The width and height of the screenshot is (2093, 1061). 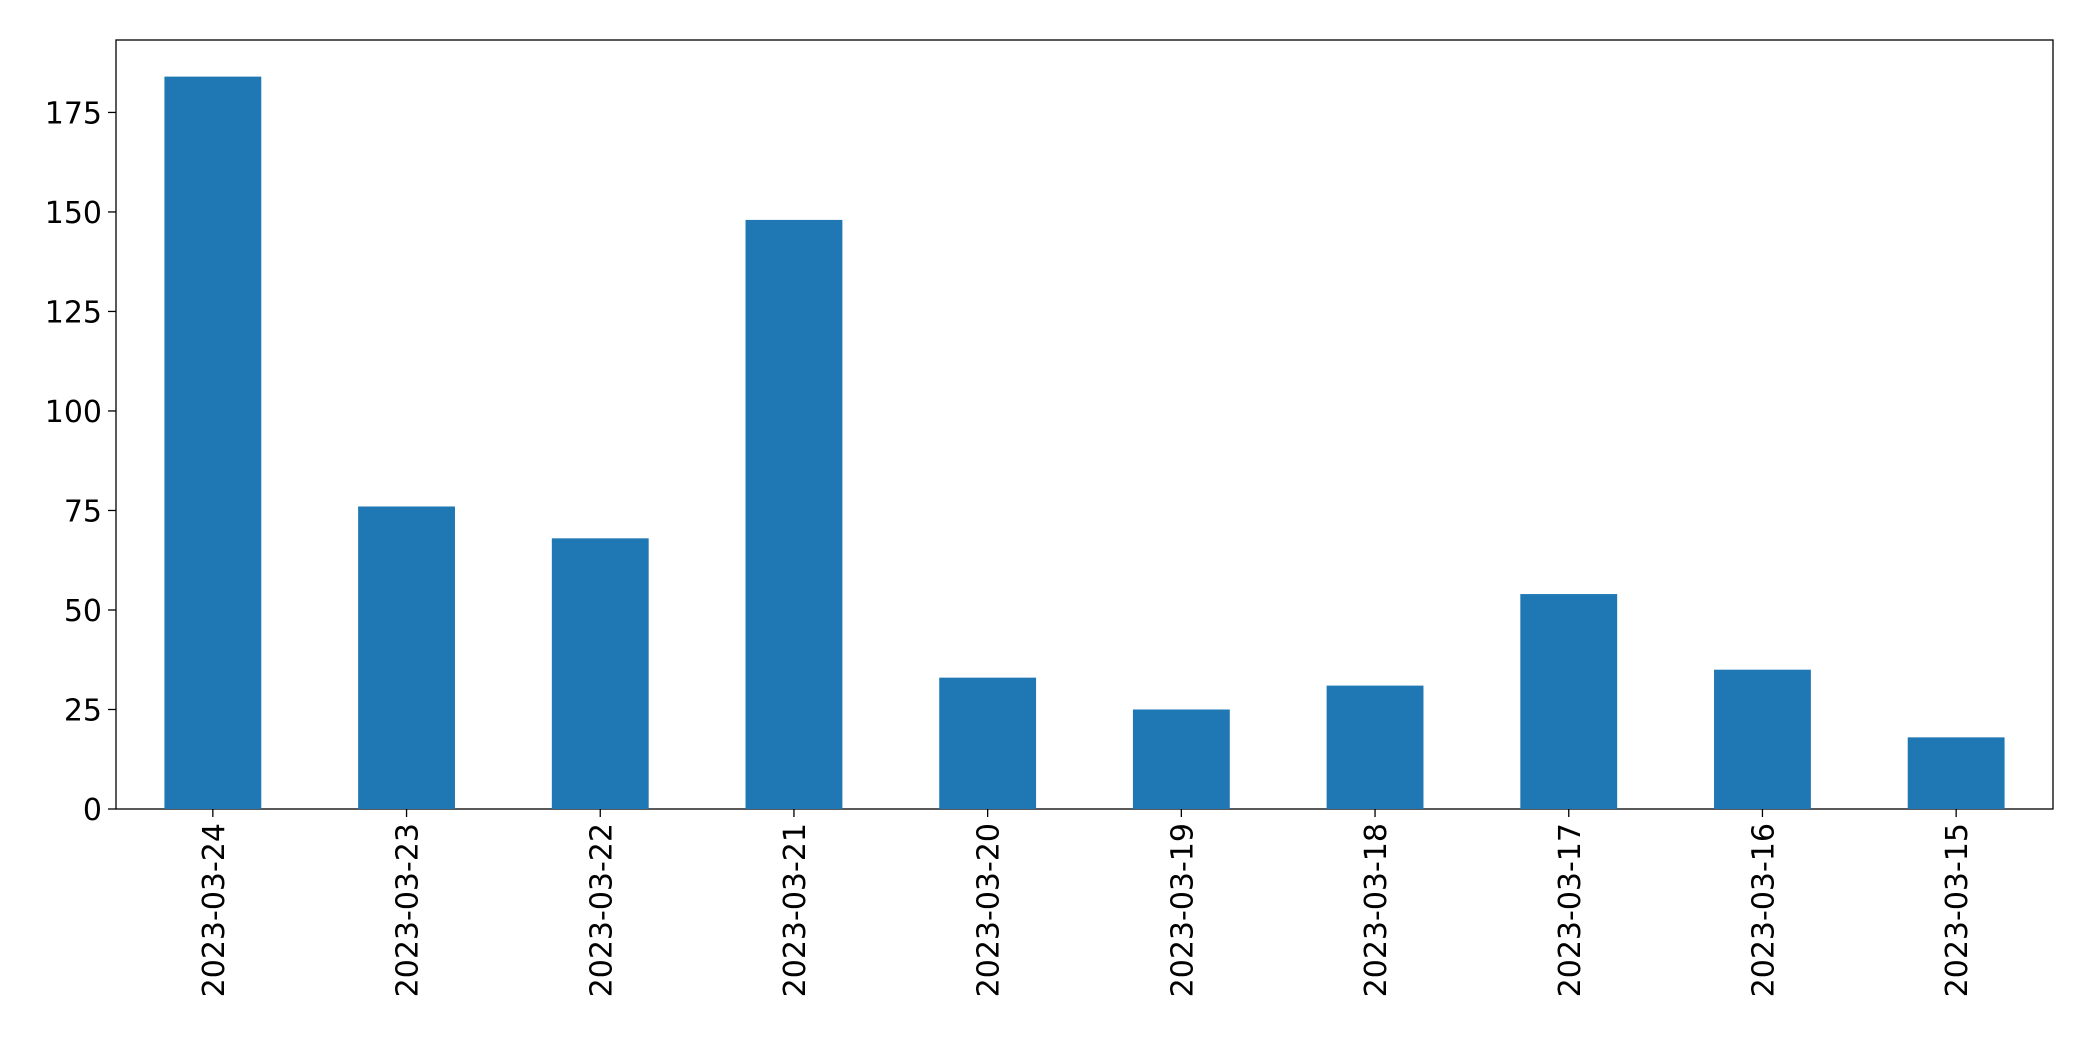 What do you see at coordinates (73, 113) in the screenshot?
I see `y-tick-label: 175` at bounding box center [73, 113].